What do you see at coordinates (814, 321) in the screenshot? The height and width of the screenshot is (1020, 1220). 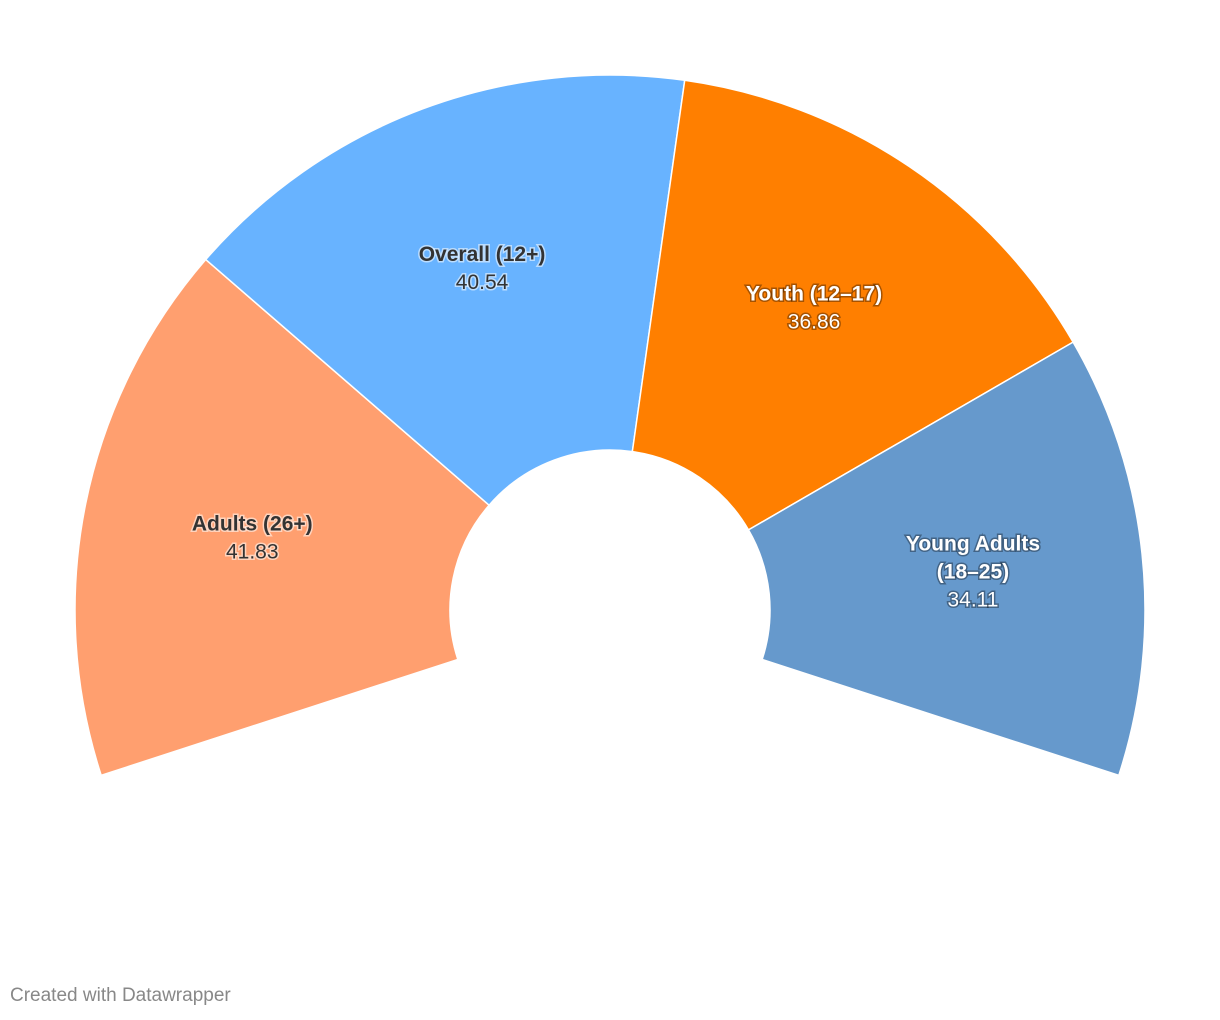 I see `slice-value-2: 36.86` at bounding box center [814, 321].